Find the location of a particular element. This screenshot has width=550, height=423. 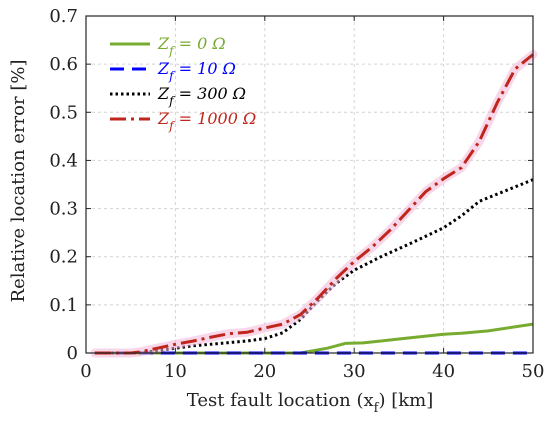

y-tick-label: 0.5 is located at coordinates (63, 112).